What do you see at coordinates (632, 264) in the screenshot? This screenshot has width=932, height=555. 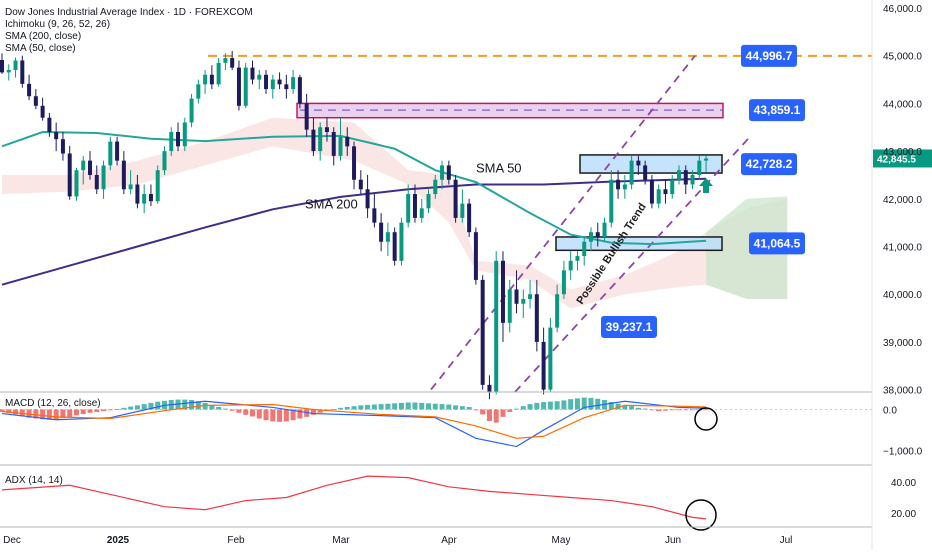 I see `channel-lower-line` at bounding box center [632, 264].